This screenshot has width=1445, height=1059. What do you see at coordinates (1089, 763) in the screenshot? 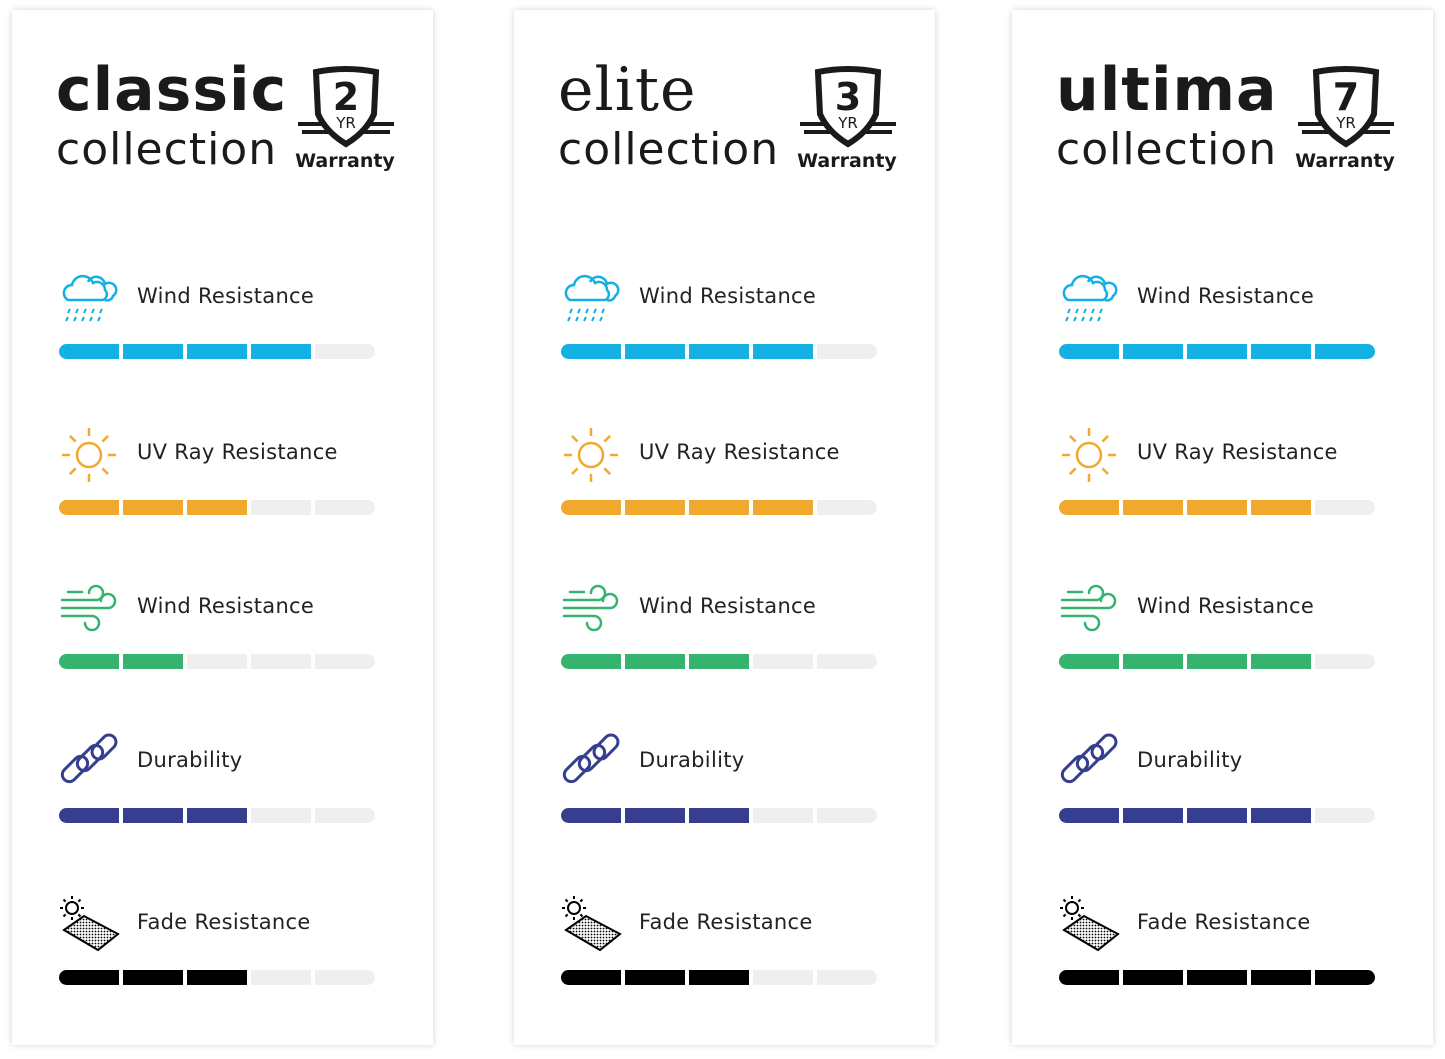
I see `chain-link-icon` at bounding box center [1089, 763].